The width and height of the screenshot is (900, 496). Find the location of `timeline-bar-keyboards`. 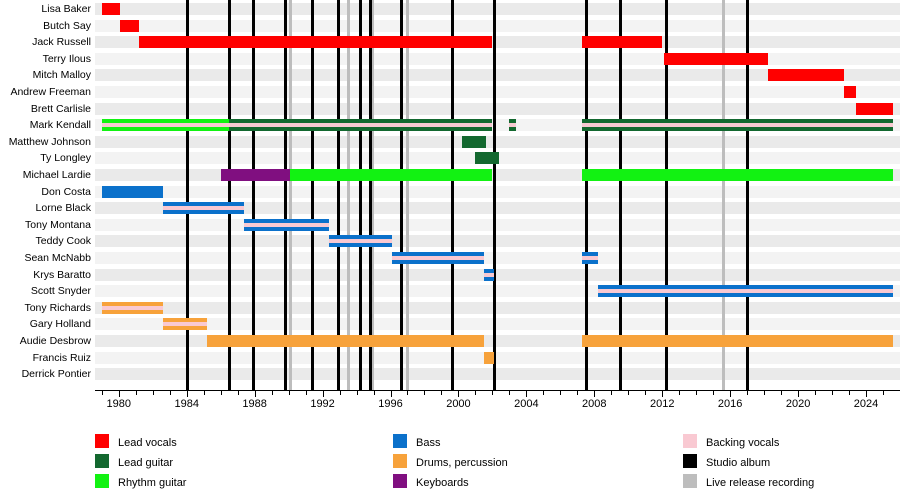

timeline-bar-keyboards is located at coordinates (229, 175).